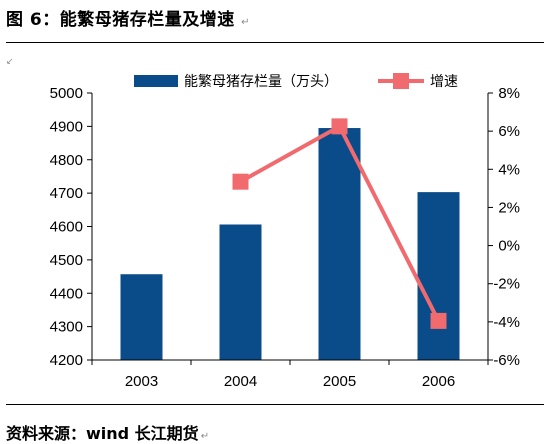 This screenshot has height=444, width=550. I want to click on right-tick-label-8%: 8%, so click(509, 93).